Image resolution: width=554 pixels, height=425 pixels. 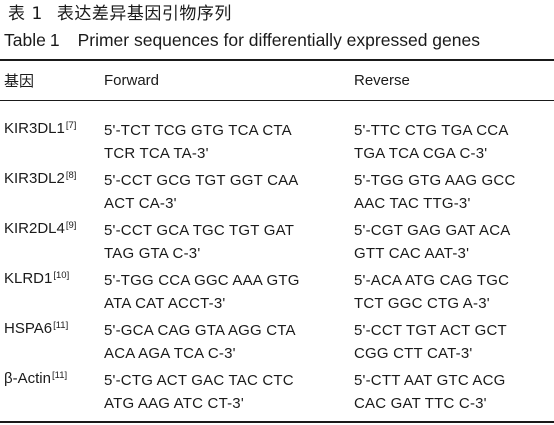 What do you see at coordinates (382, 81) in the screenshot?
I see `column-header-reverse: Reverse` at bounding box center [382, 81].